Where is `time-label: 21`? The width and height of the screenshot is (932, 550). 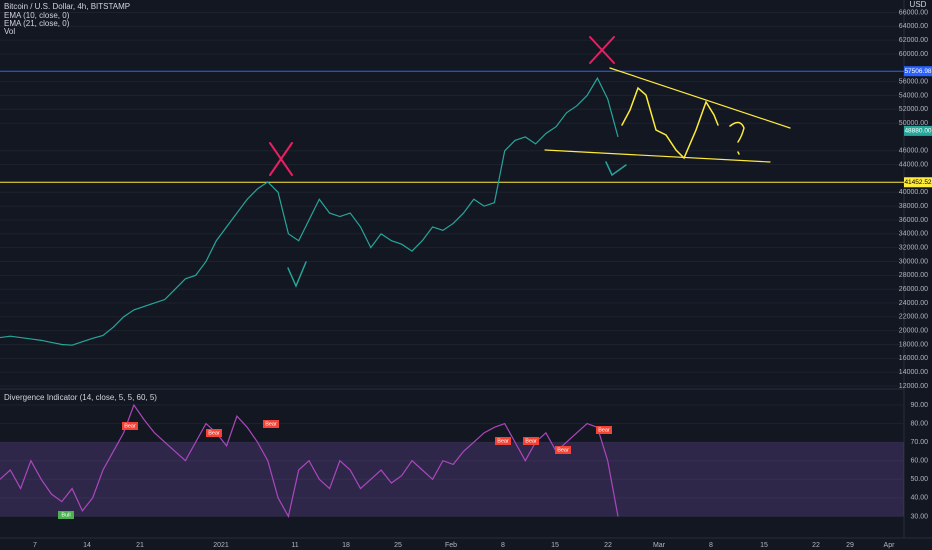 time-label: 21 is located at coordinates (140, 545).